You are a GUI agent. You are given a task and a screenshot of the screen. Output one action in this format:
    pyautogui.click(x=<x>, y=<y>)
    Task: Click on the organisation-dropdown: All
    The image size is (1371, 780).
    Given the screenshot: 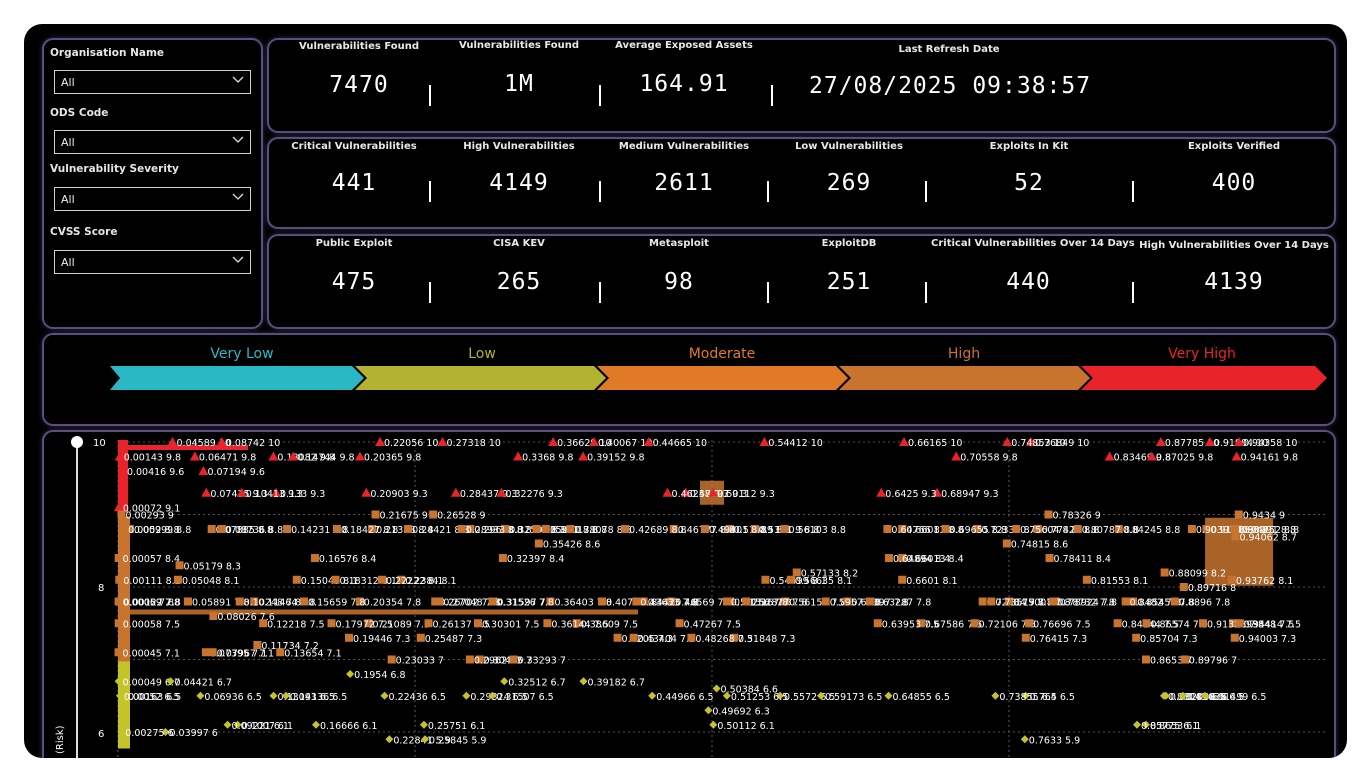 What is the action you would take?
    pyautogui.click(x=152, y=82)
    